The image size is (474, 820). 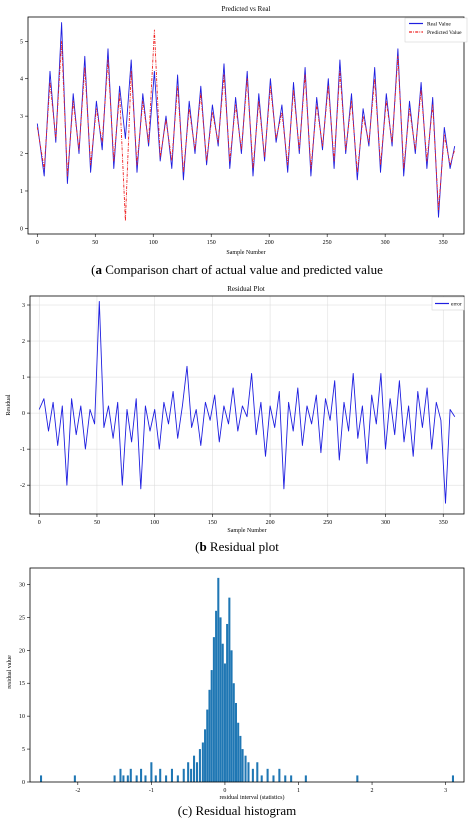 What do you see at coordinates (246, 531) in the screenshot?
I see `chart-b-x-axis-label: Sample Number` at bounding box center [246, 531].